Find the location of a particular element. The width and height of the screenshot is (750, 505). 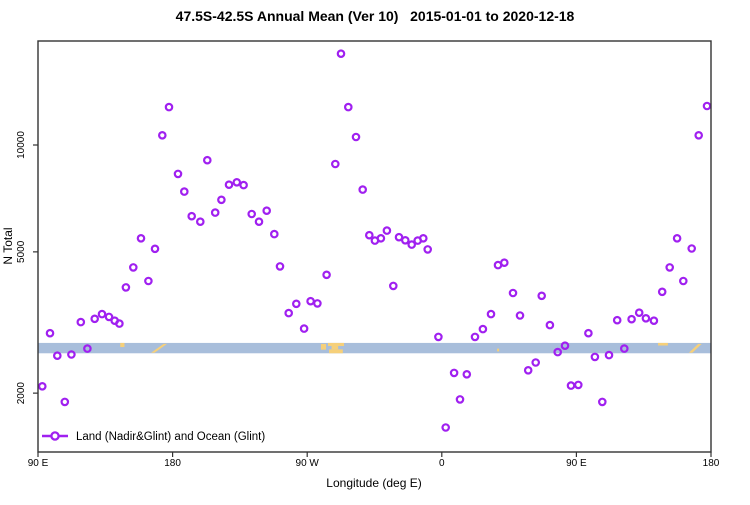

land-patch-south-america-top is located at coordinates (335, 344).